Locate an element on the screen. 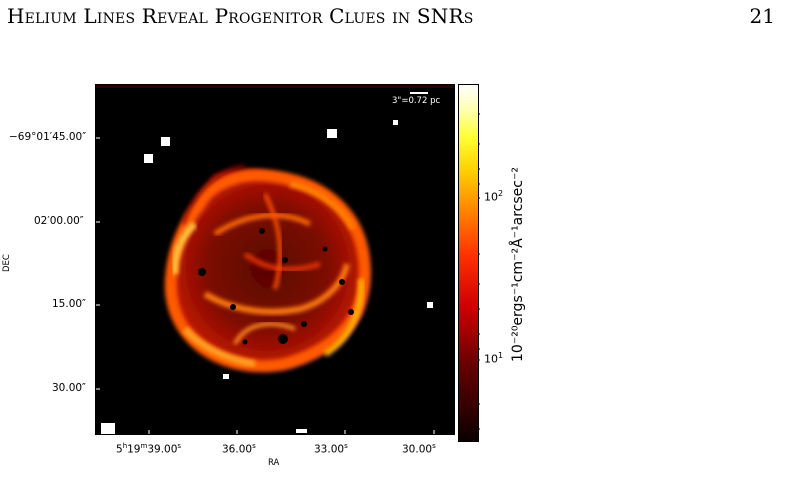  colorbar is located at coordinates (469, 263).